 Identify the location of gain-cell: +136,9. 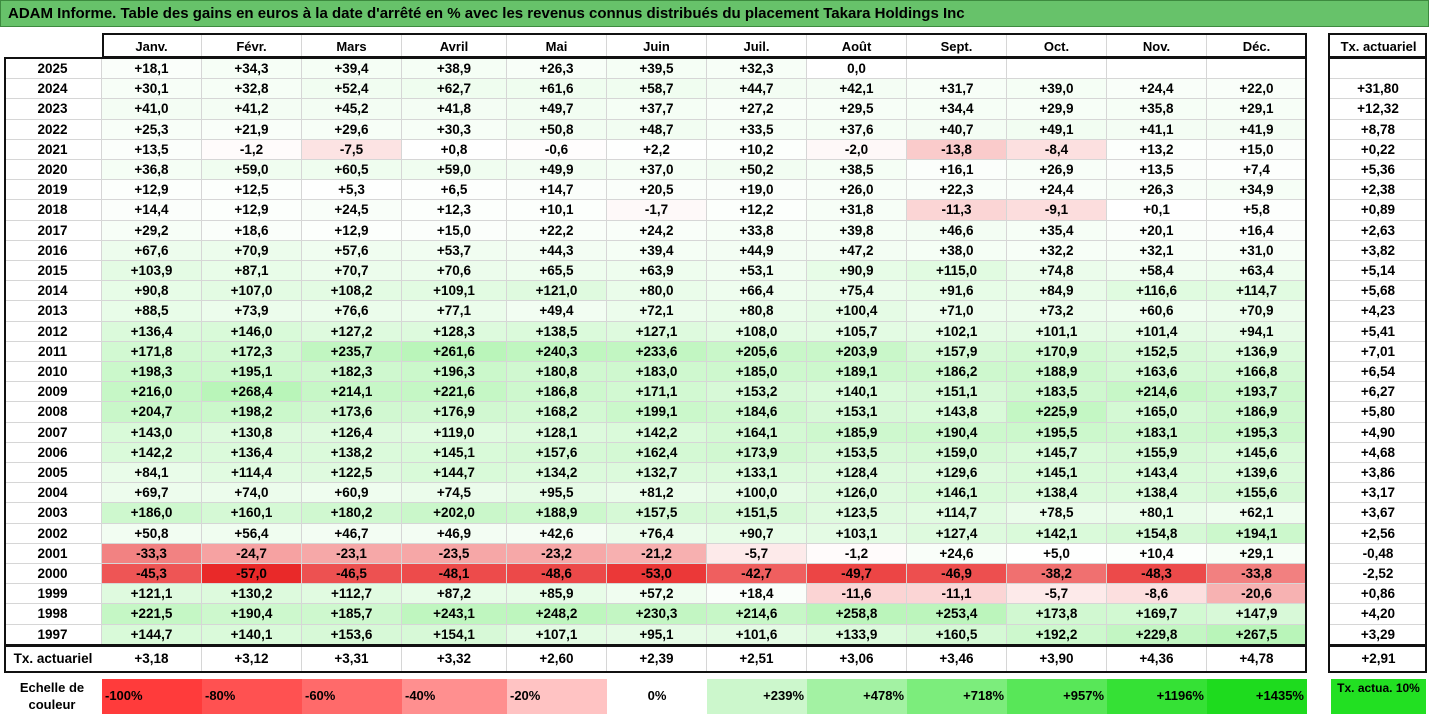
(1257, 351).